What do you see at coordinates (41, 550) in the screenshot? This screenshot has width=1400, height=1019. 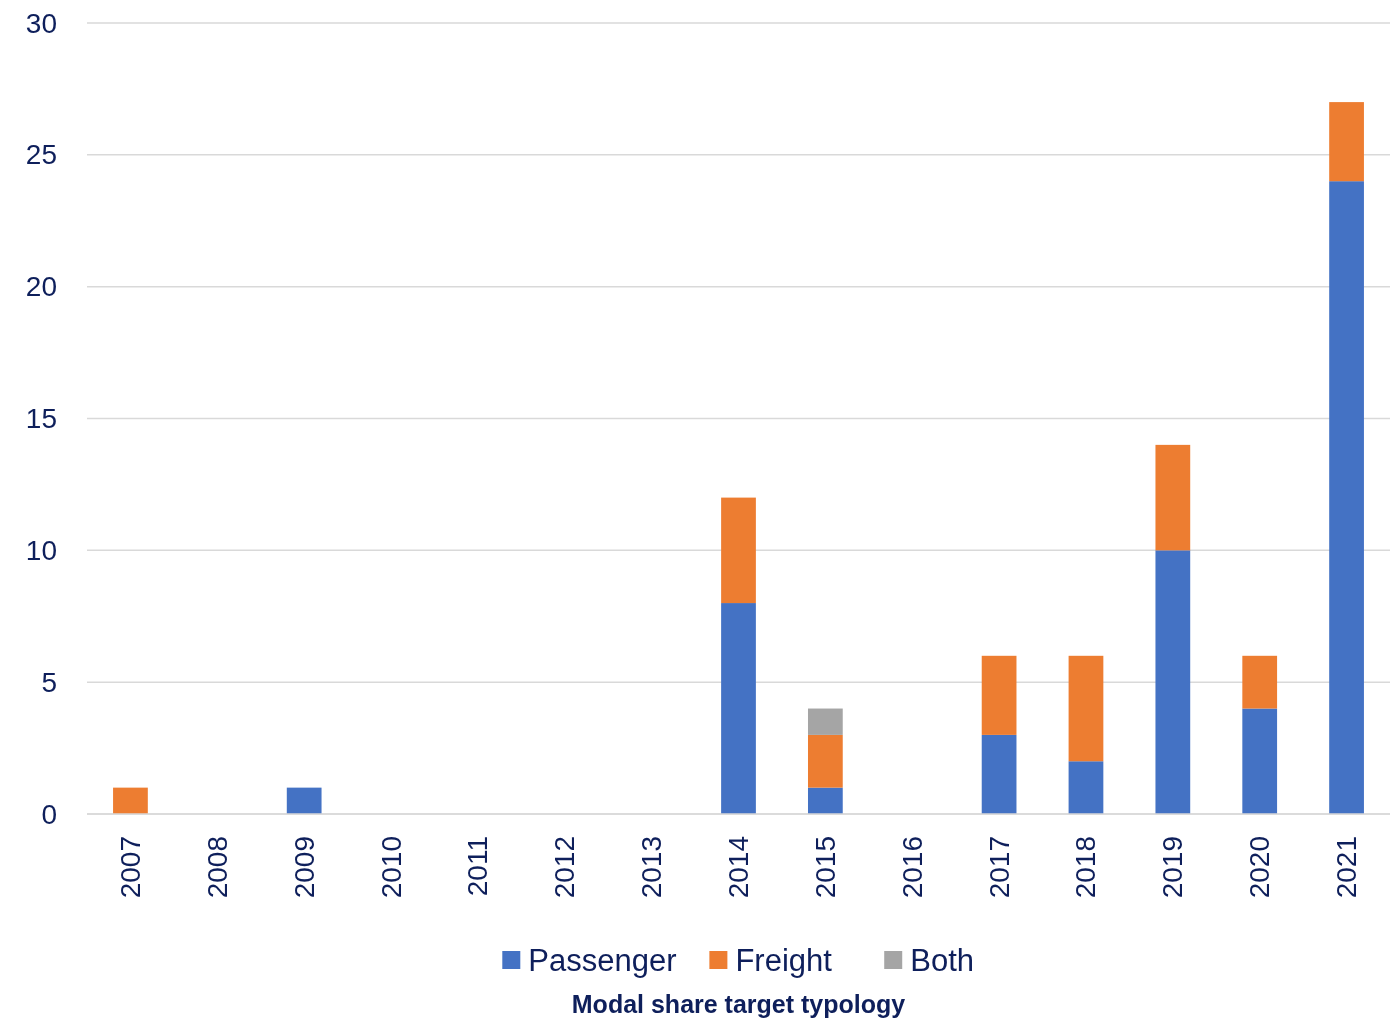 I see `y-tick-label: 10` at bounding box center [41, 550].